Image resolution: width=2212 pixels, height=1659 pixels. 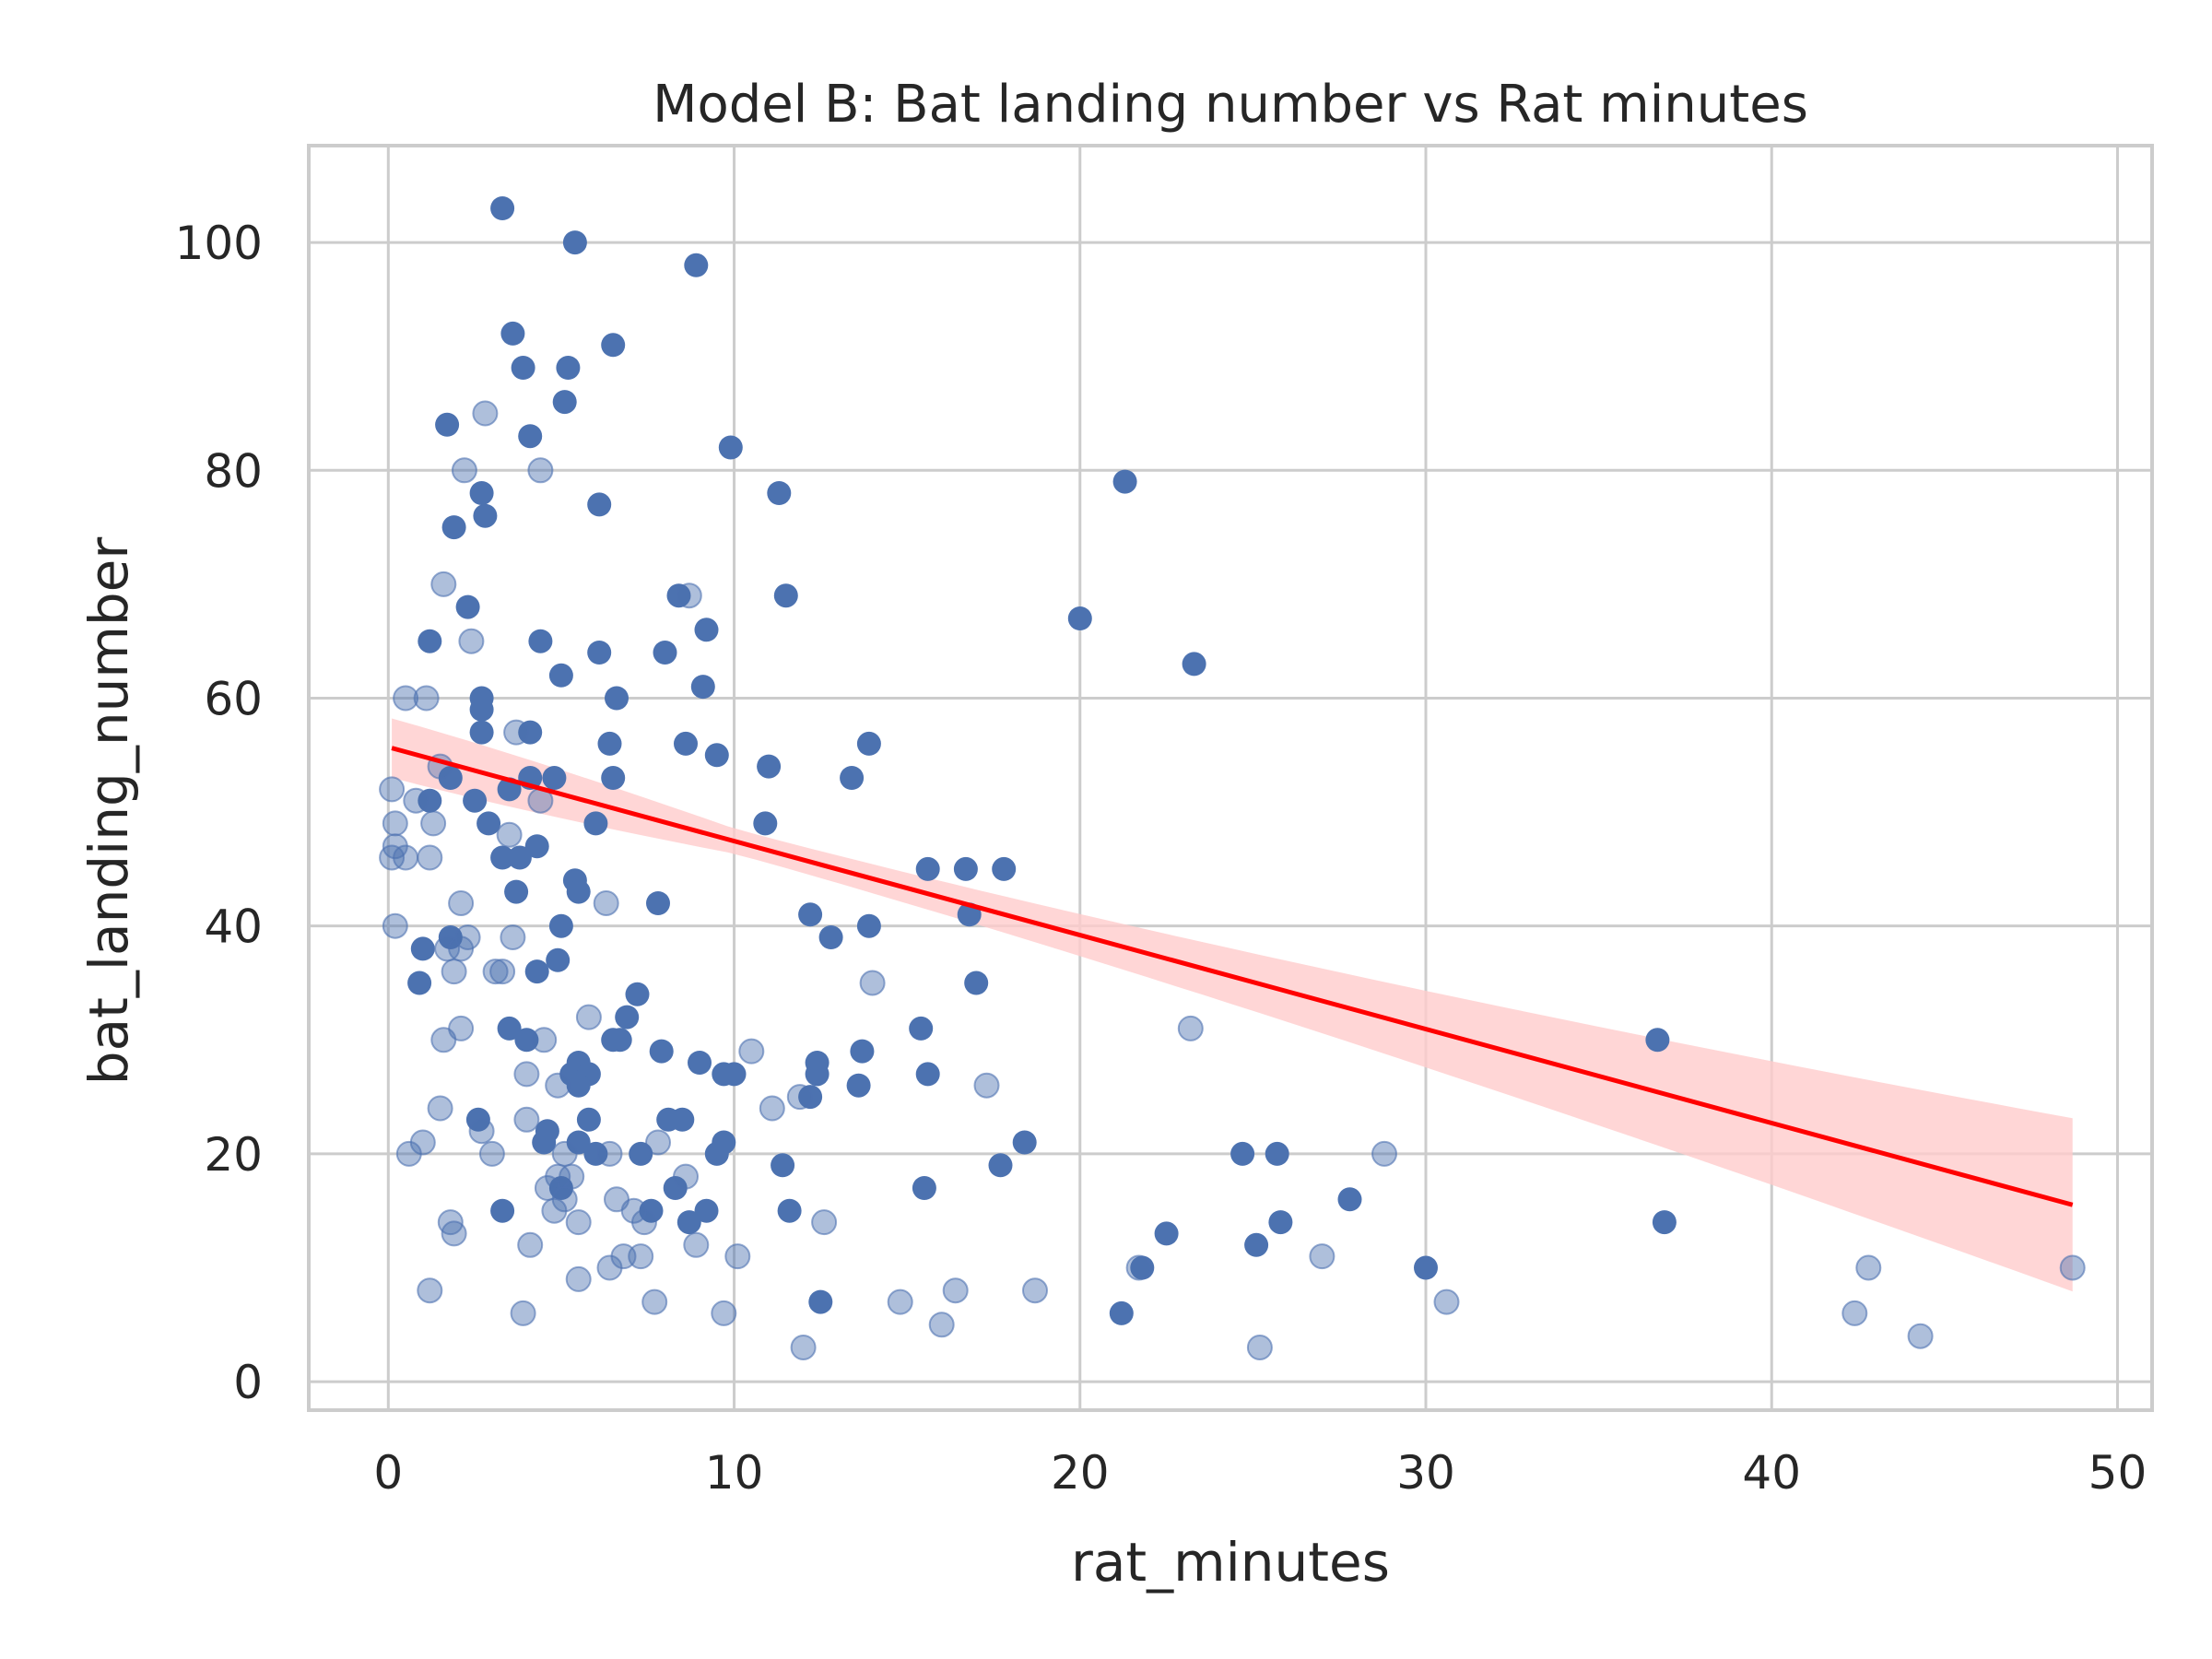 I want to click on x-tick-label: 40, so click(x=1771, y=1473).